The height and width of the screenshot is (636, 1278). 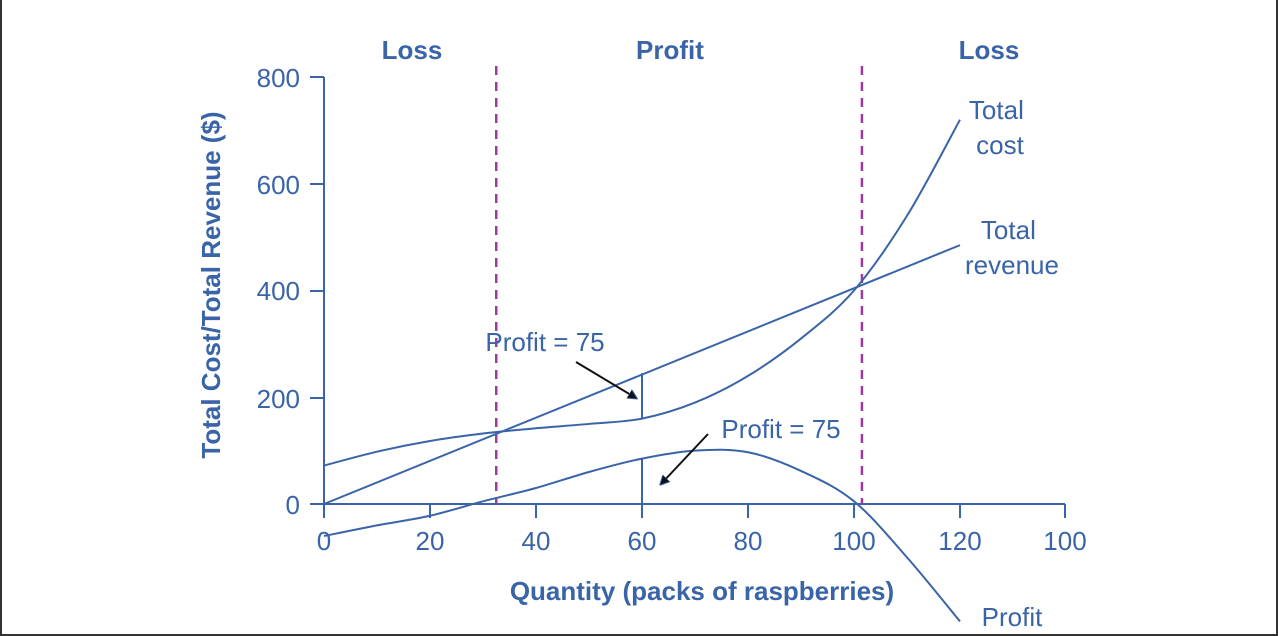 I want to click on x-tick-label-end: 100, so click(x=1064, y=541).